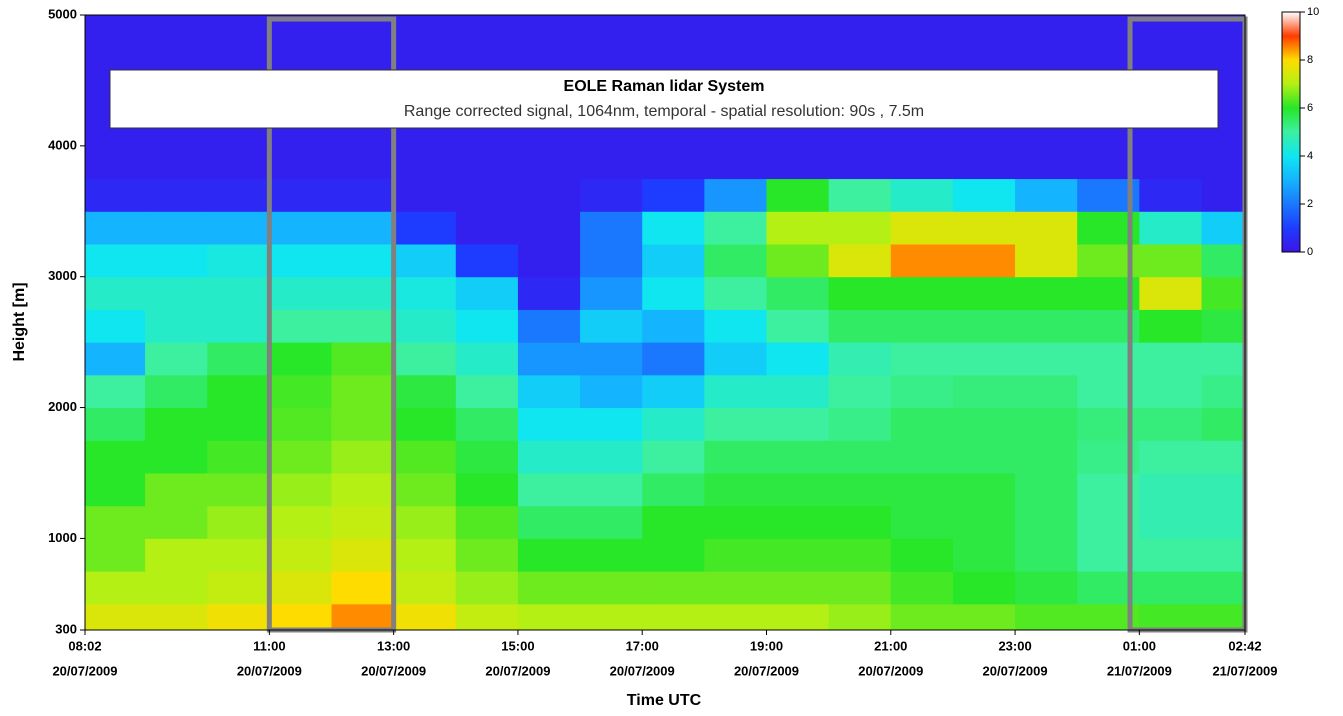  I want to click on x-tick-label: 15:00, so click(517, 645).